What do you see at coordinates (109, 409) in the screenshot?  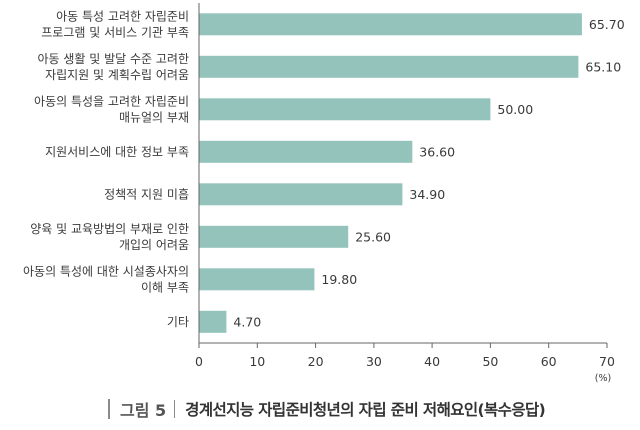 I see `caption-bar-mark` at bounding box center [109, 409].